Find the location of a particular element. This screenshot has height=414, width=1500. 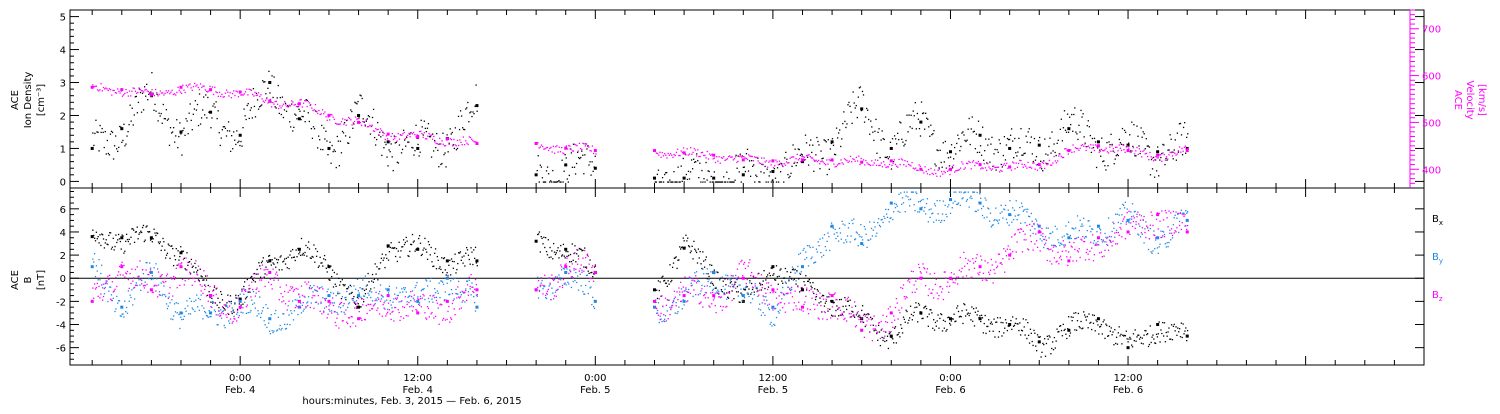

y-tick-label-left: 2 is located at coordinates (63, 116).